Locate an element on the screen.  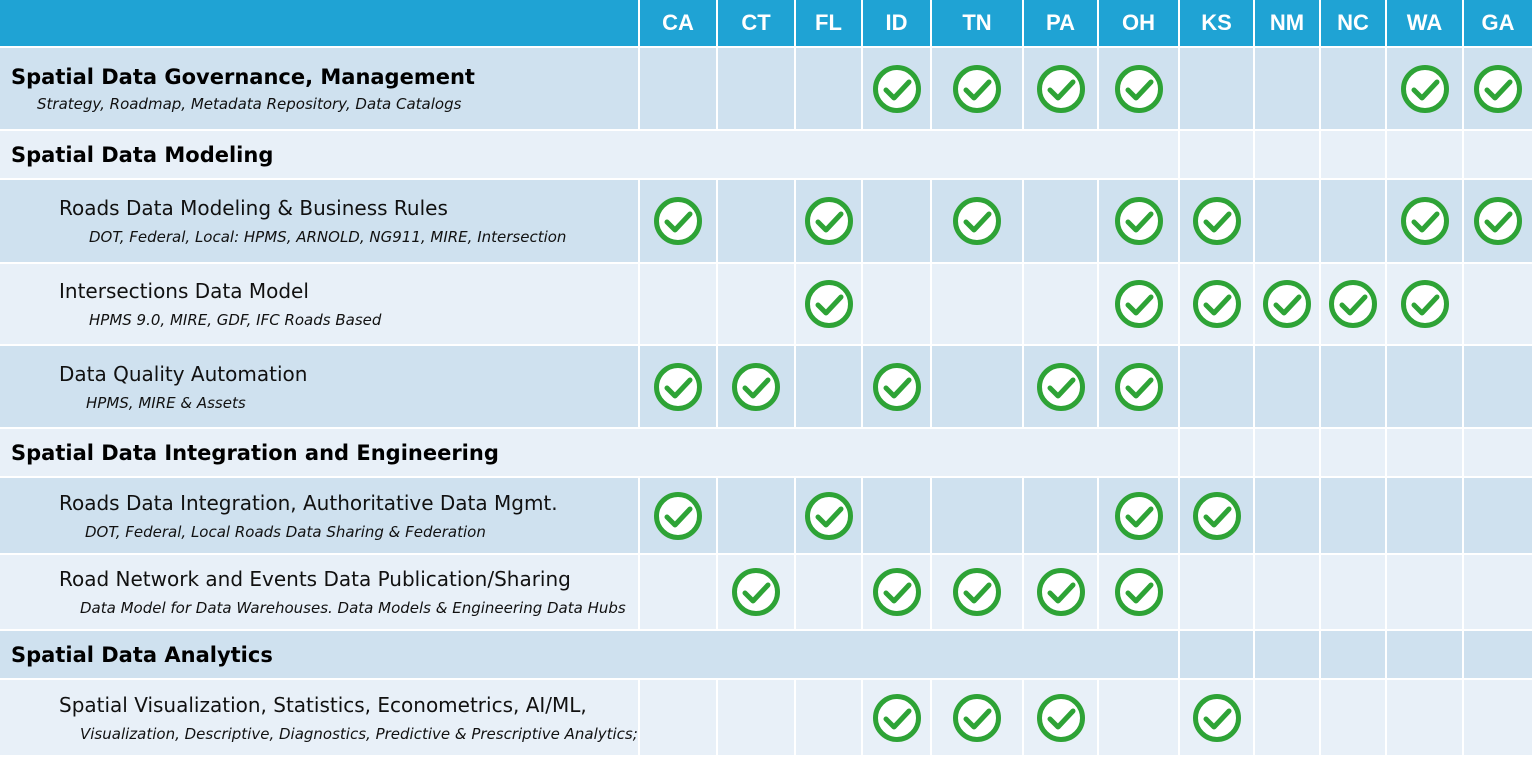
column-header-oh: OH is located at coordinates (1139, 24).